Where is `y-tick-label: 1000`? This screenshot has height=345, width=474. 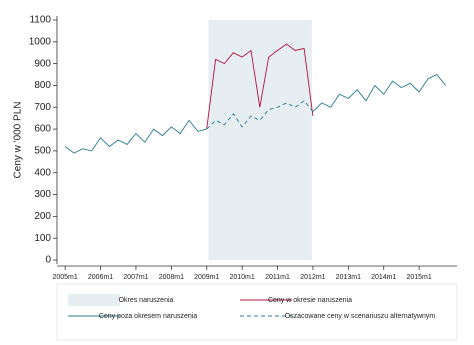
y-tick-label: 1000 is located at coordinates (40, 41).